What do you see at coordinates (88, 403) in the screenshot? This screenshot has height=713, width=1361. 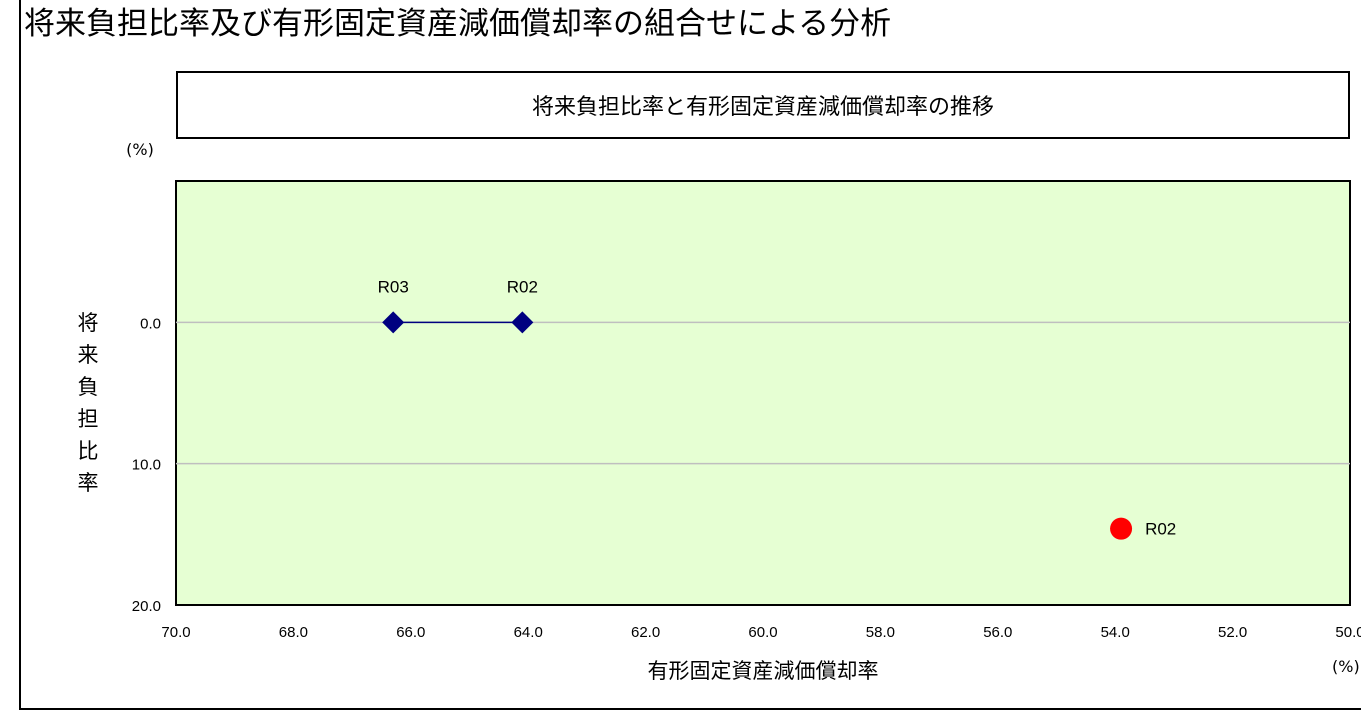 I see `y-axis-title: 将来負担比率` at bounding box center [88, 403].